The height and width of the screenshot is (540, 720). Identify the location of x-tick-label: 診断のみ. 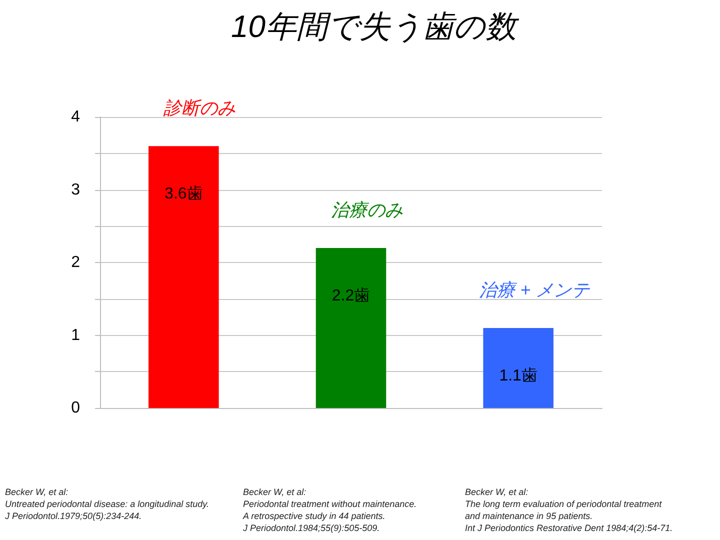
(199, 108).